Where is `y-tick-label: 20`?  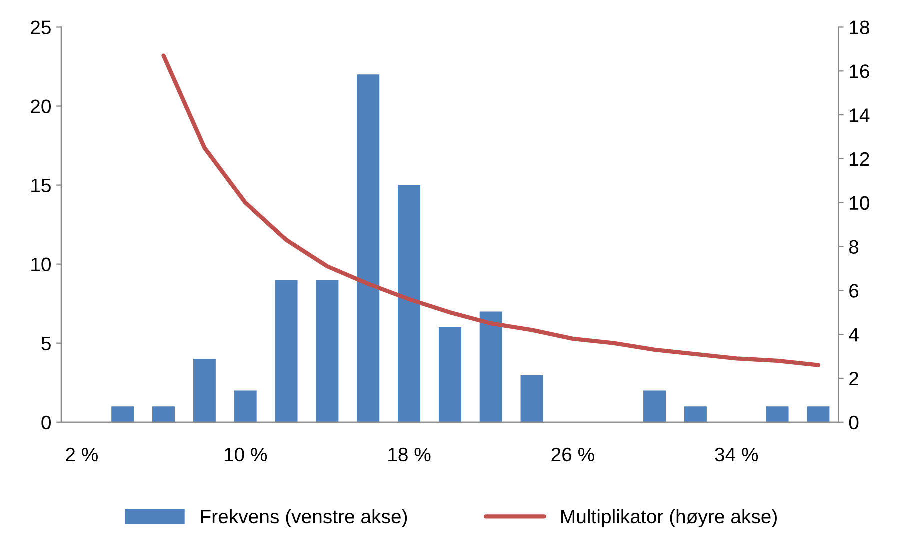 y-tick-label: 20 is located at coordinates (41, 107).